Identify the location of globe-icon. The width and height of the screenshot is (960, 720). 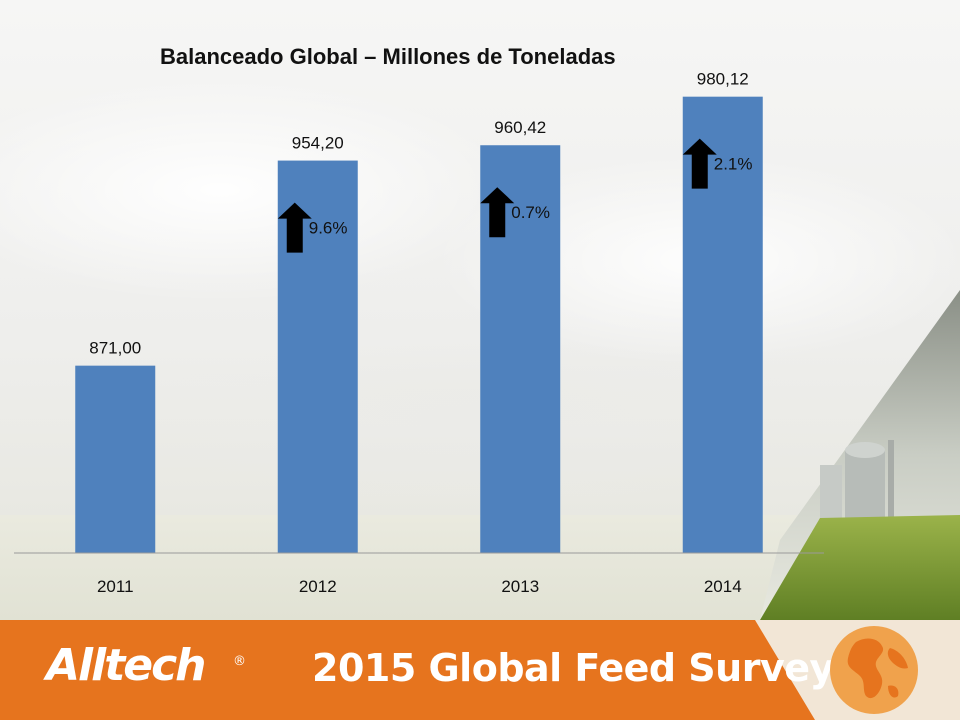
(874, 670).